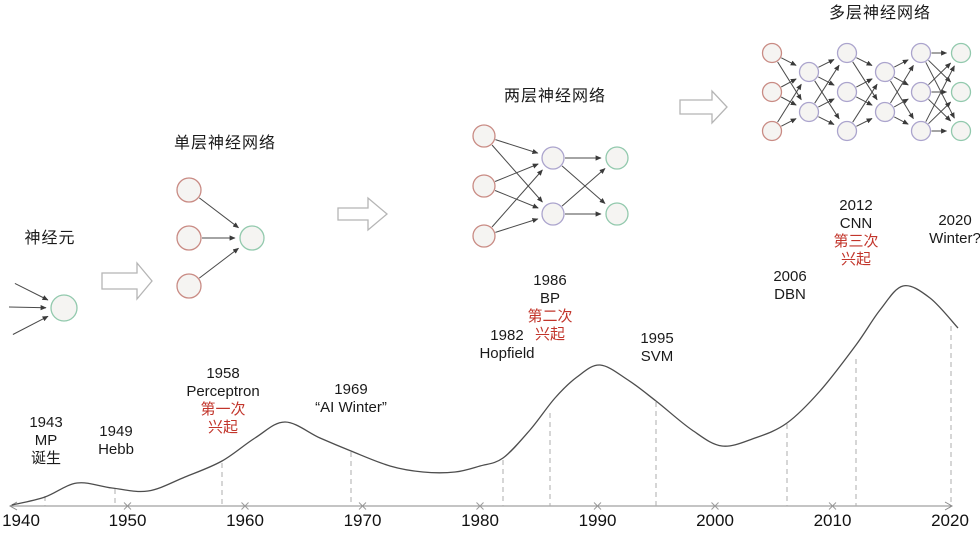  What do you see at coordinates (64, 308) in the screenshot?
I see `neuron-node` at bounding box center [64, 308].